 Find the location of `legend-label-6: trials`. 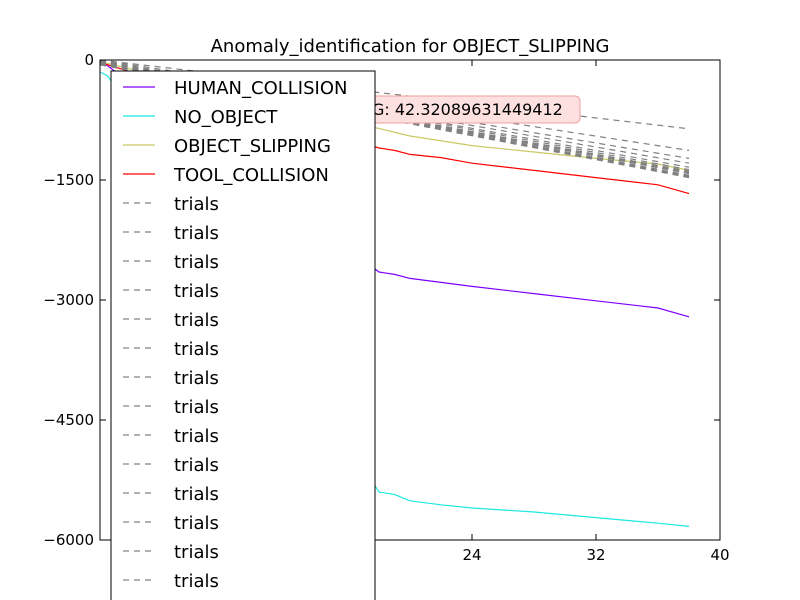

legend-label-6: trials is located at coordinates (196, 262).